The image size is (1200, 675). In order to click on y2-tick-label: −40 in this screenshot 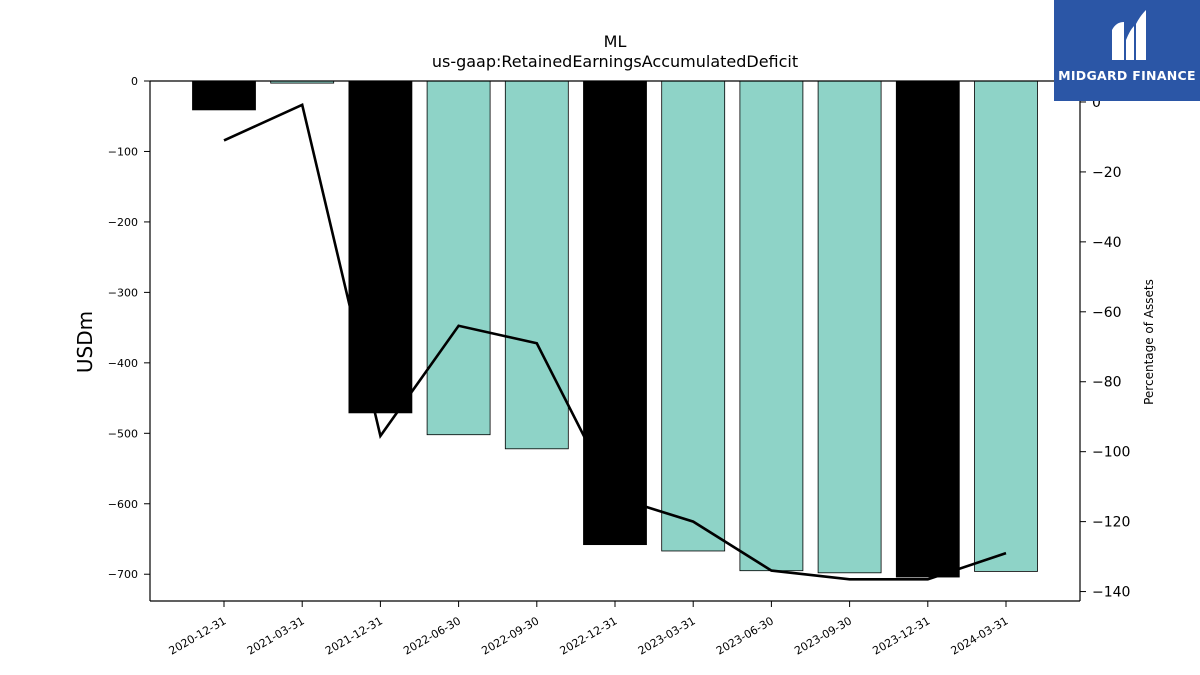, I will do `click(1107, 243)`.